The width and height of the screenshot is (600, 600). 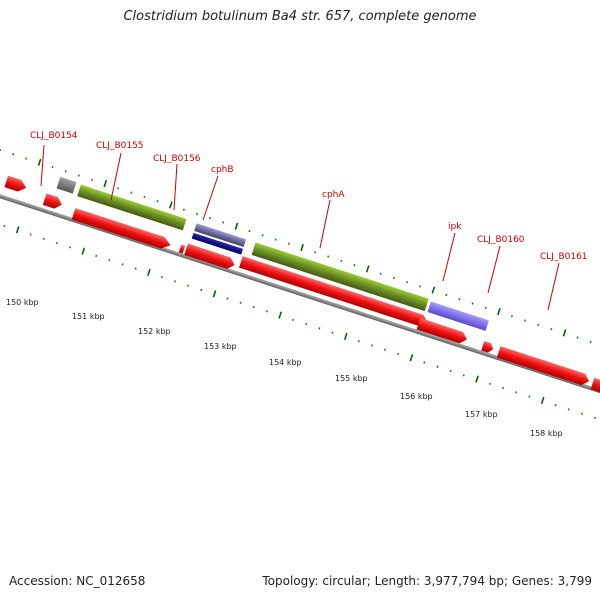 What do you see at coordinates (458, 316) in the screenshot?
I see `feature-ipk` at bounding box center [458, 316].